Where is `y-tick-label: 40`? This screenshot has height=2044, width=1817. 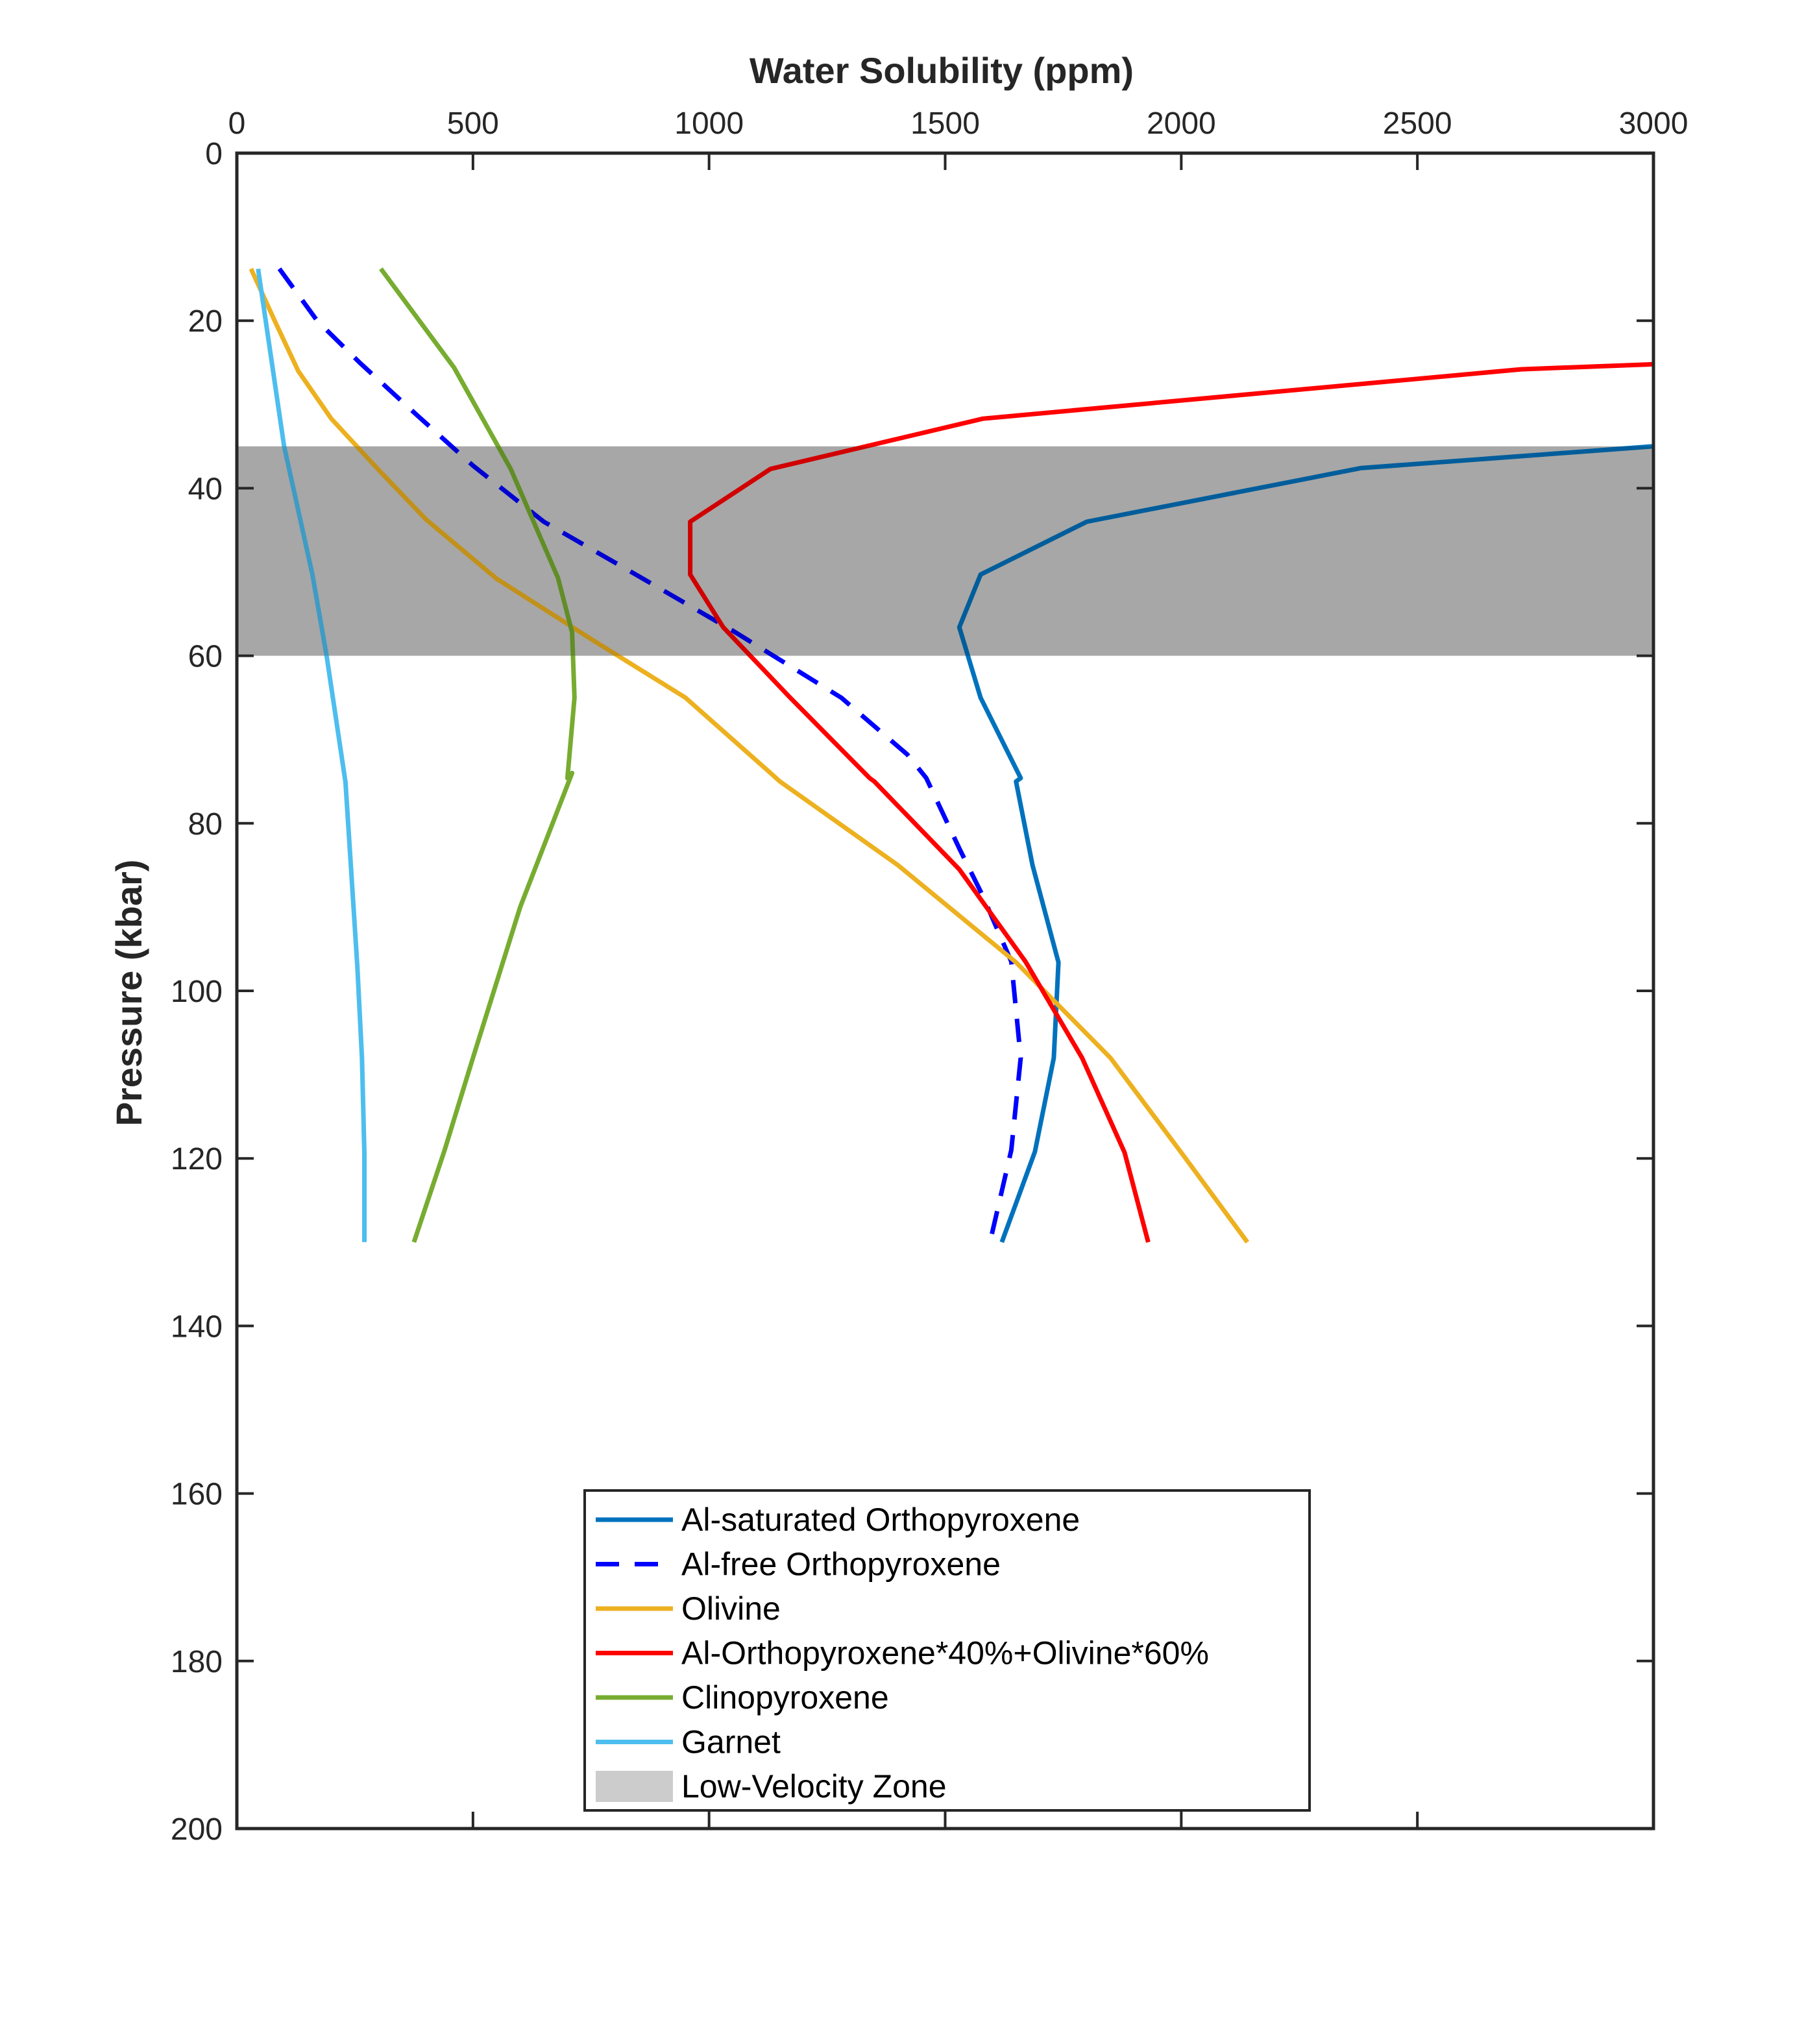
y-tick-label: 40 is located at coordinates (205, 489).